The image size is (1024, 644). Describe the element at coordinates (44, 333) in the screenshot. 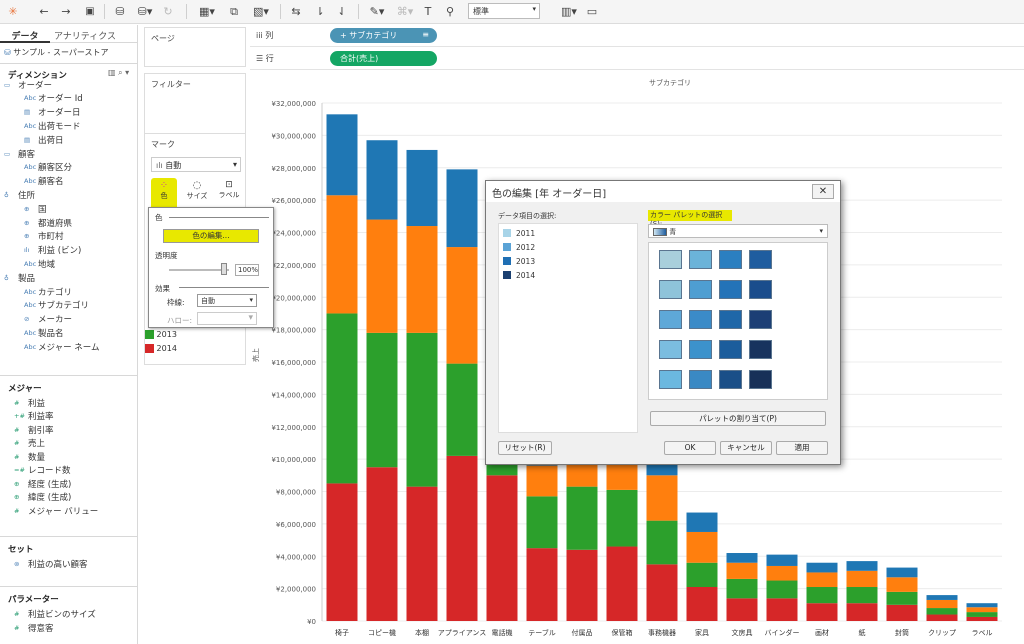

I see `dimension-item: Abc 製品名` at that location.